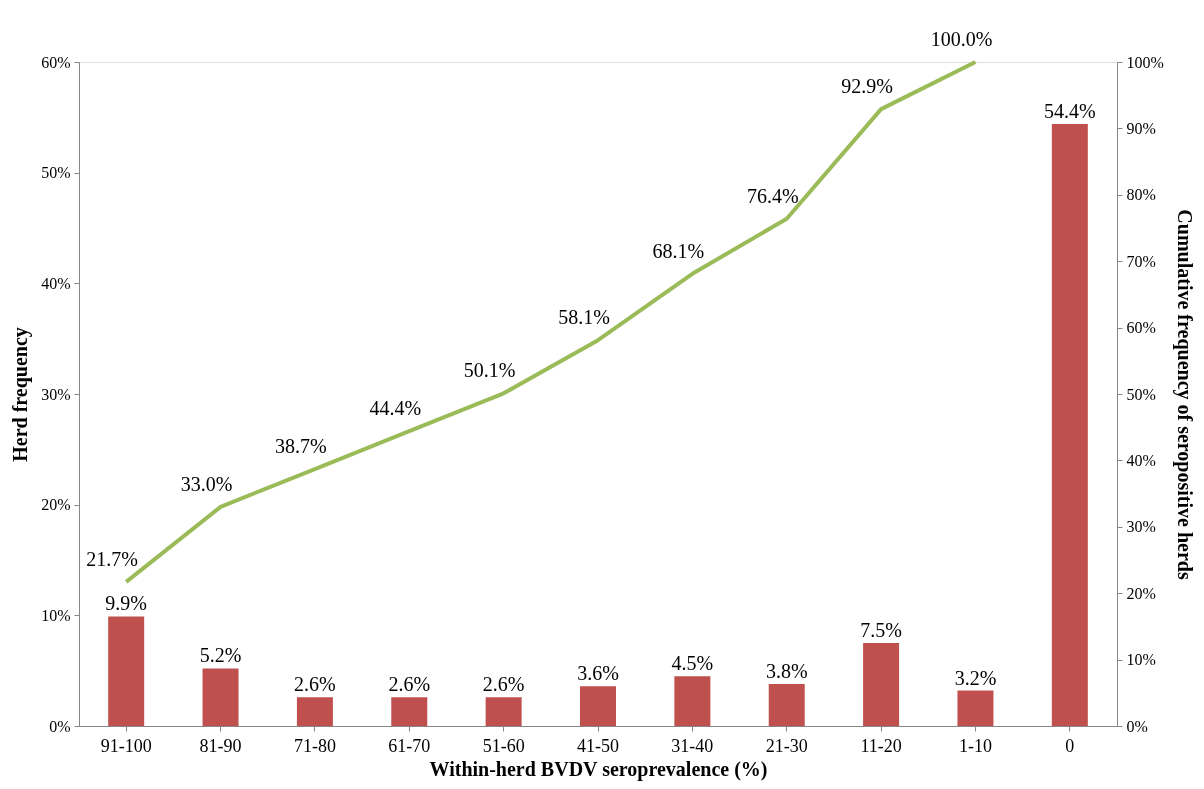 The width and height of the screenshot is (1204, 789). I want to click on data-label: 38.7%, so click(301, 446).